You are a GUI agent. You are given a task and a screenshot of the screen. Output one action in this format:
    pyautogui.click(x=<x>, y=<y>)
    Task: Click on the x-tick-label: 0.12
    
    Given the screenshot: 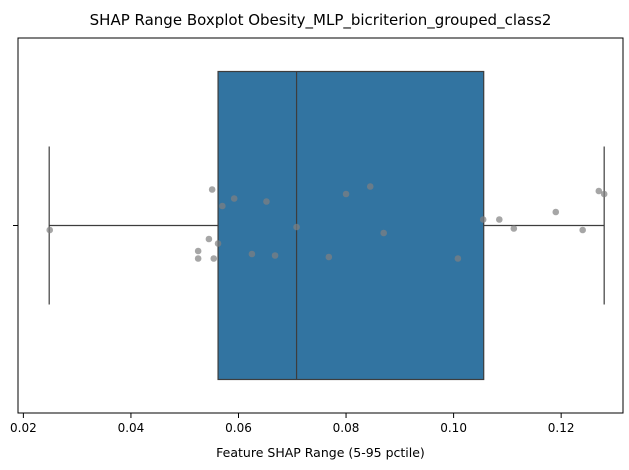 What is the action you would take?
    pyautogui.click(x=561, y=428)
    